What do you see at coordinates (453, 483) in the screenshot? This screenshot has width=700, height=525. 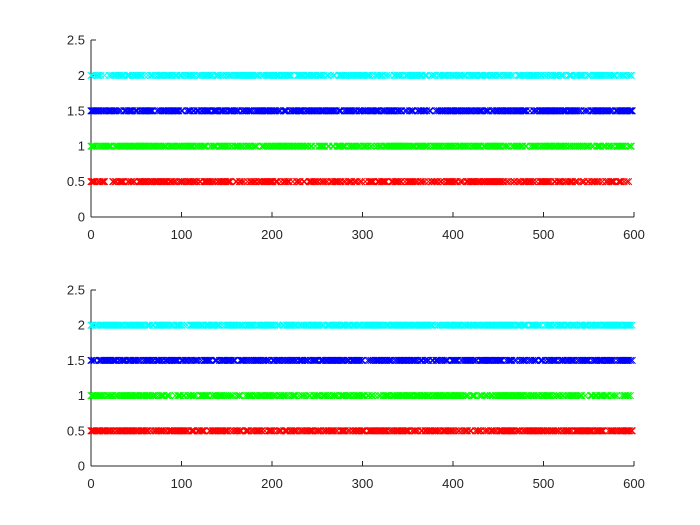 I see `x-tick-label: 400` at bounding box center [453, 483].